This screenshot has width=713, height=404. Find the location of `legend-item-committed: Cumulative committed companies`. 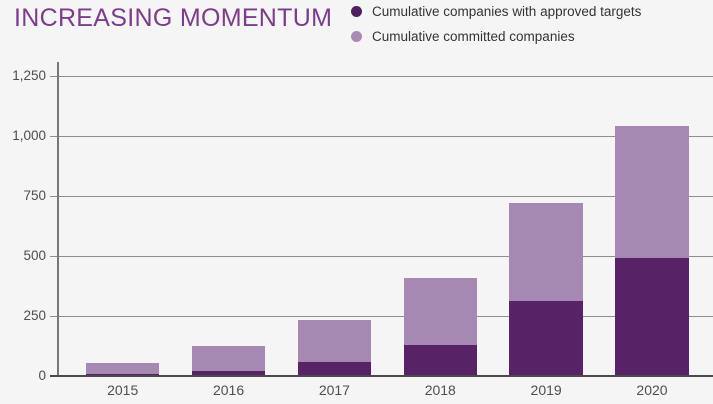

legend-item-committed: Cumulative committed companies is located at coordinates (496, 36).